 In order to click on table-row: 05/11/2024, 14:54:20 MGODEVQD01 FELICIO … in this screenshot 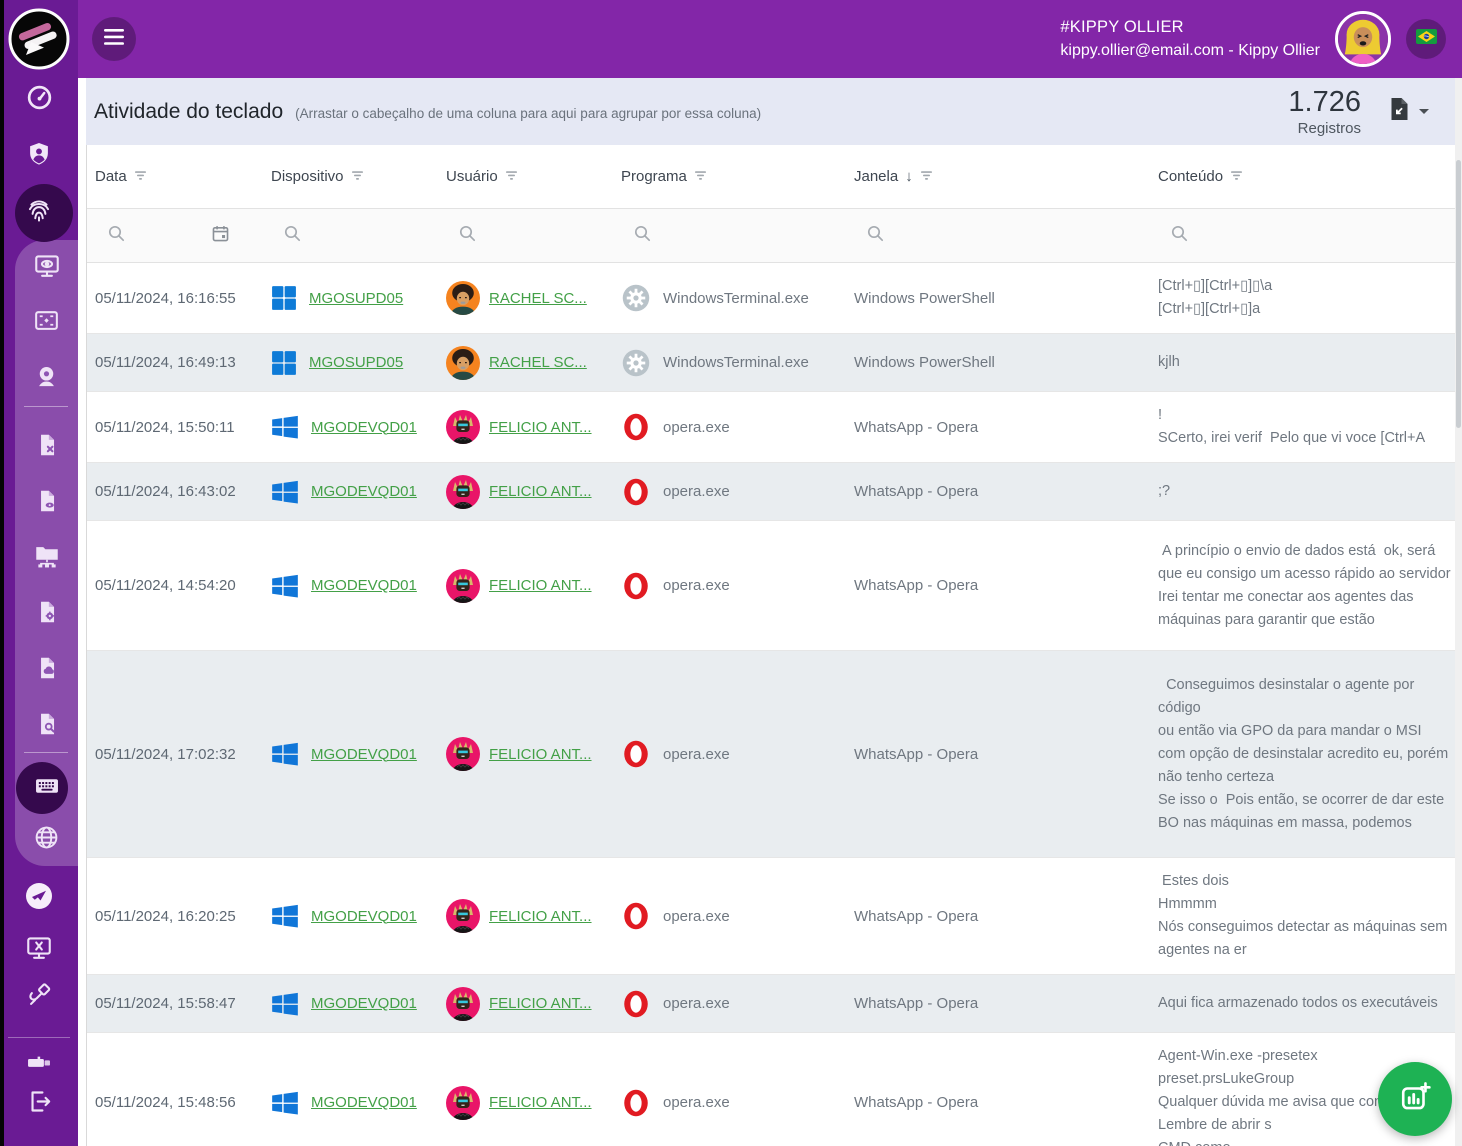, I will do `click(771, 586)`.